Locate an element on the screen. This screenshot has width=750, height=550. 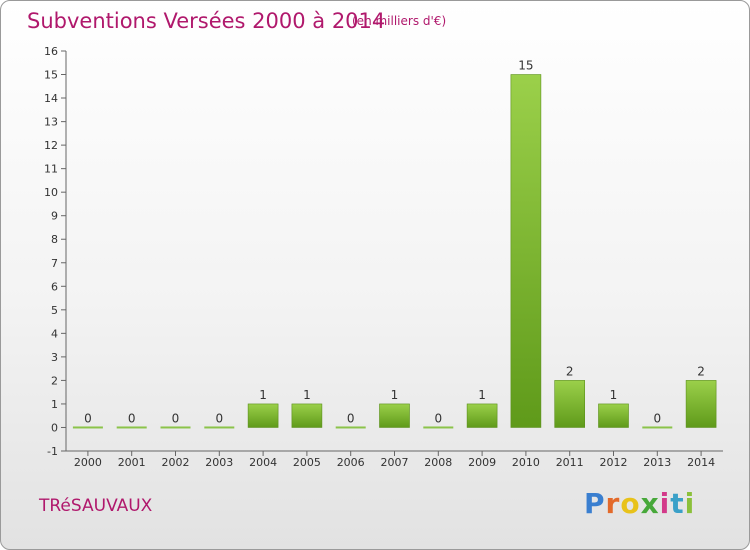
x-tick-label: 2003 is located at coordinates (219, 462).